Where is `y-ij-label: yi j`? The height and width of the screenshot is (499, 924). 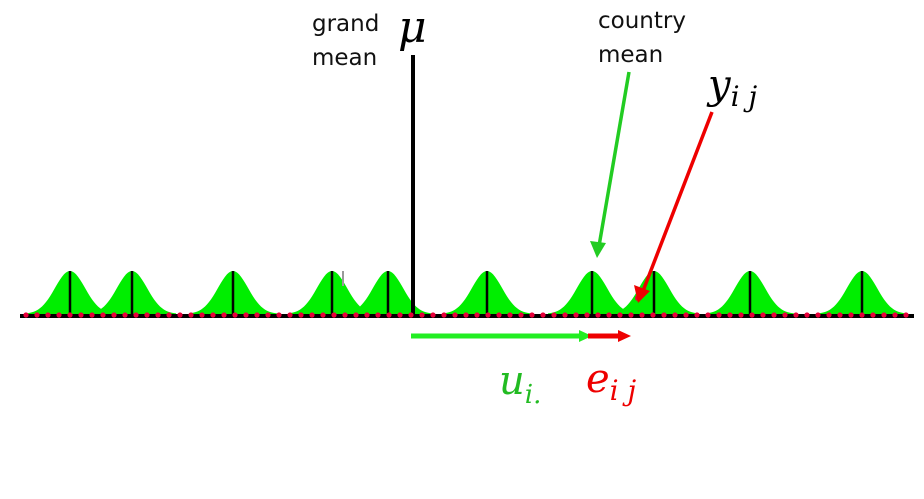 y-ij-label: yi j is located at coordinates (731, 87).